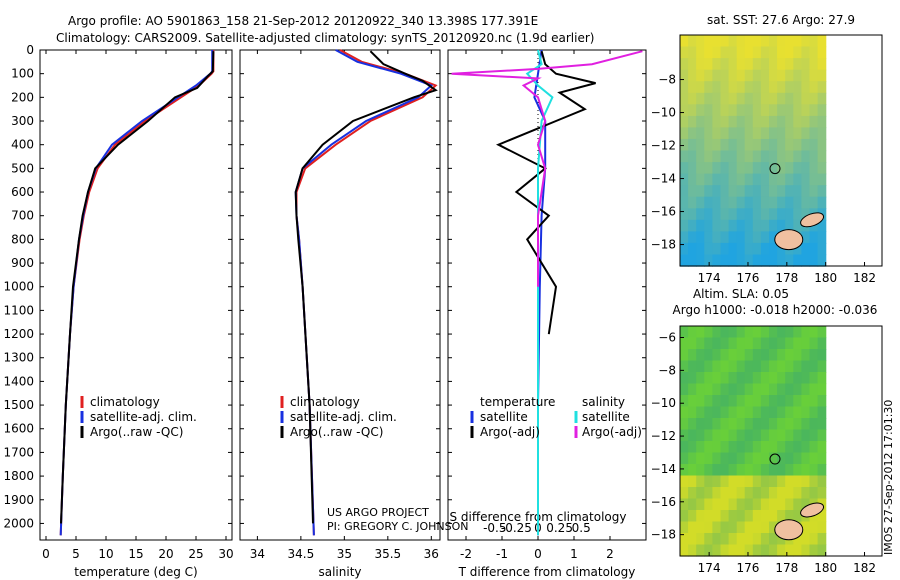 This screenshot has height=580, width=900. What do you see at coordinates (663, 179) in the screenshot?
I see `map-y-tick-label: −14` at bounding box center [663, 179].